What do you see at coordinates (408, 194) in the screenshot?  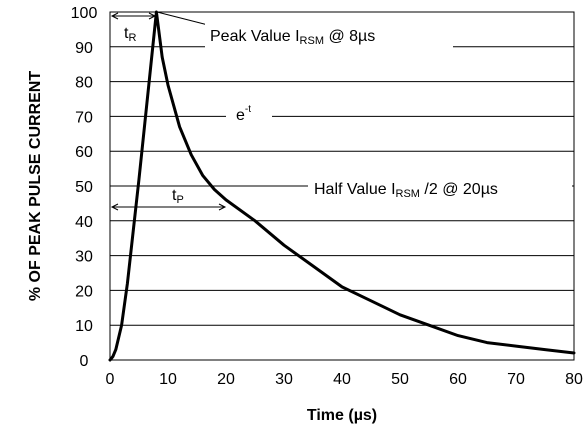 I see `half-label-sub: RSM` at bounding box center [408, 194].